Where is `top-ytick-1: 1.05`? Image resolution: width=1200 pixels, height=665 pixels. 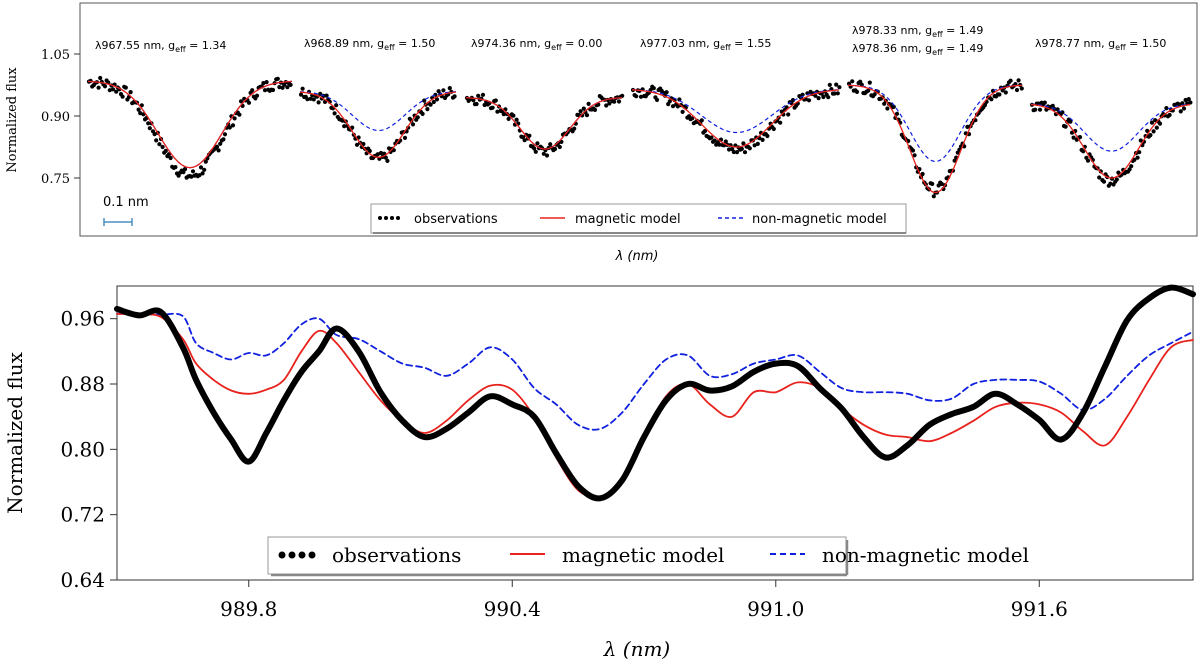 top-ytick-1: 1.05 is located at coordinates (60, 55).